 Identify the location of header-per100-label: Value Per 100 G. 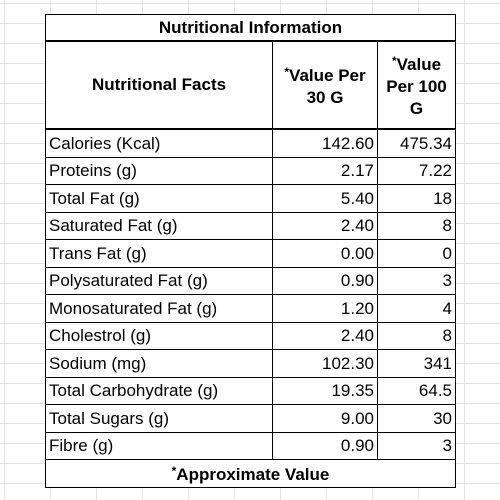
(416, 86).